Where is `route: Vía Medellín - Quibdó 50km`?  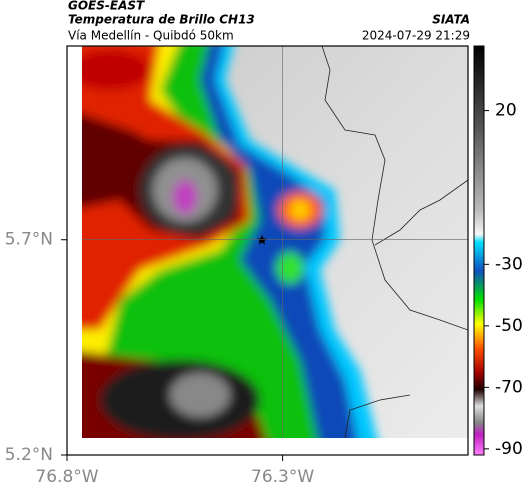
route: Vía Medellín - Quibdó 50km is located at coordinates (151, 36).